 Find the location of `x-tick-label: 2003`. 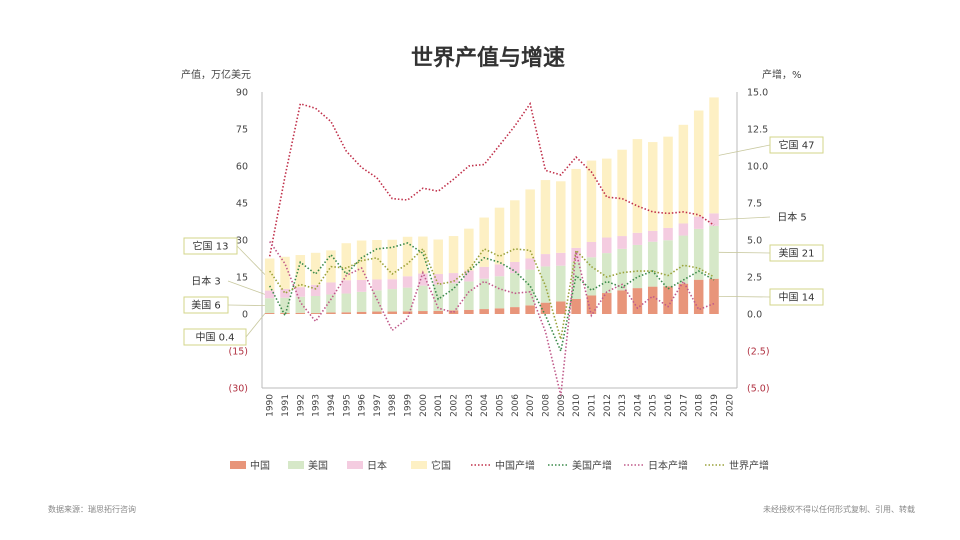

x-tick-label: 2003 is located at coordinates (470, 405).